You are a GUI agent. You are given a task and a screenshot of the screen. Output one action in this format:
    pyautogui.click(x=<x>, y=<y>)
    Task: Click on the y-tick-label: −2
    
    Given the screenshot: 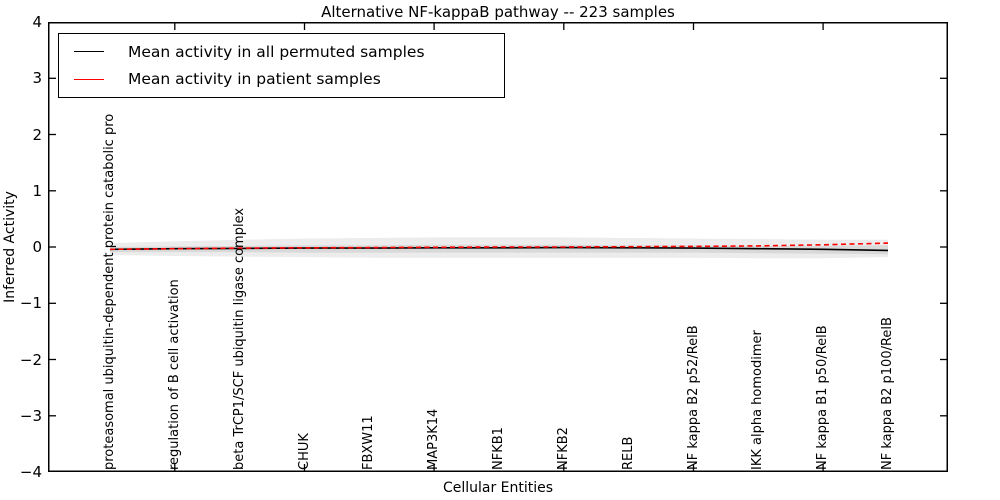 What is the action you would take?
    pyautogui.click(x=30, y=359)
    